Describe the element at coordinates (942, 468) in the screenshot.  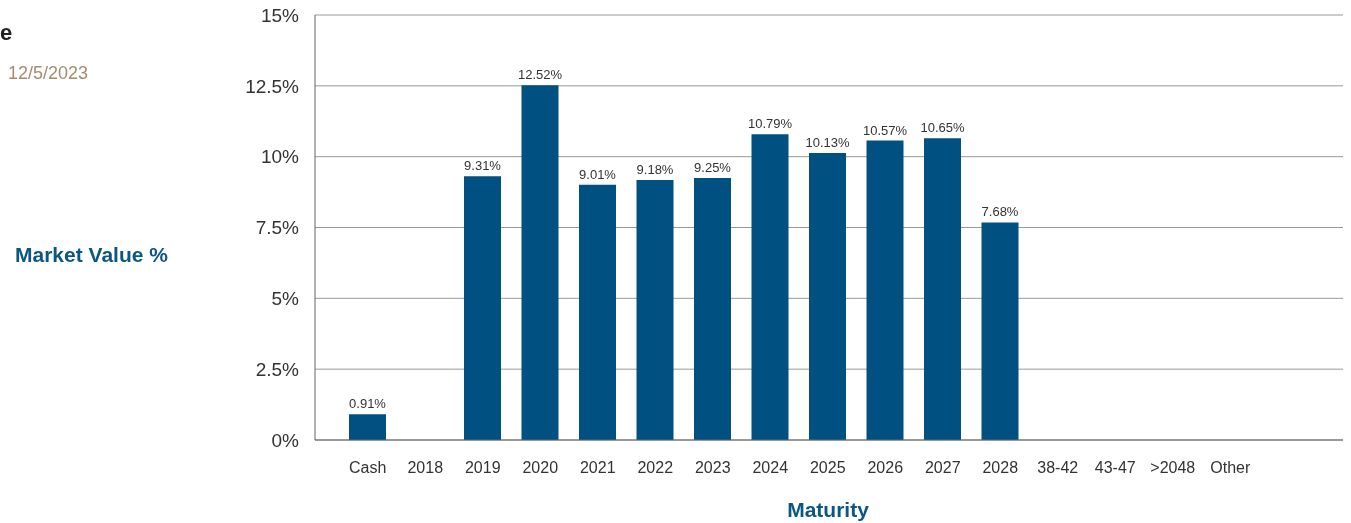
I see `x-tick-label: 2027` at that location.